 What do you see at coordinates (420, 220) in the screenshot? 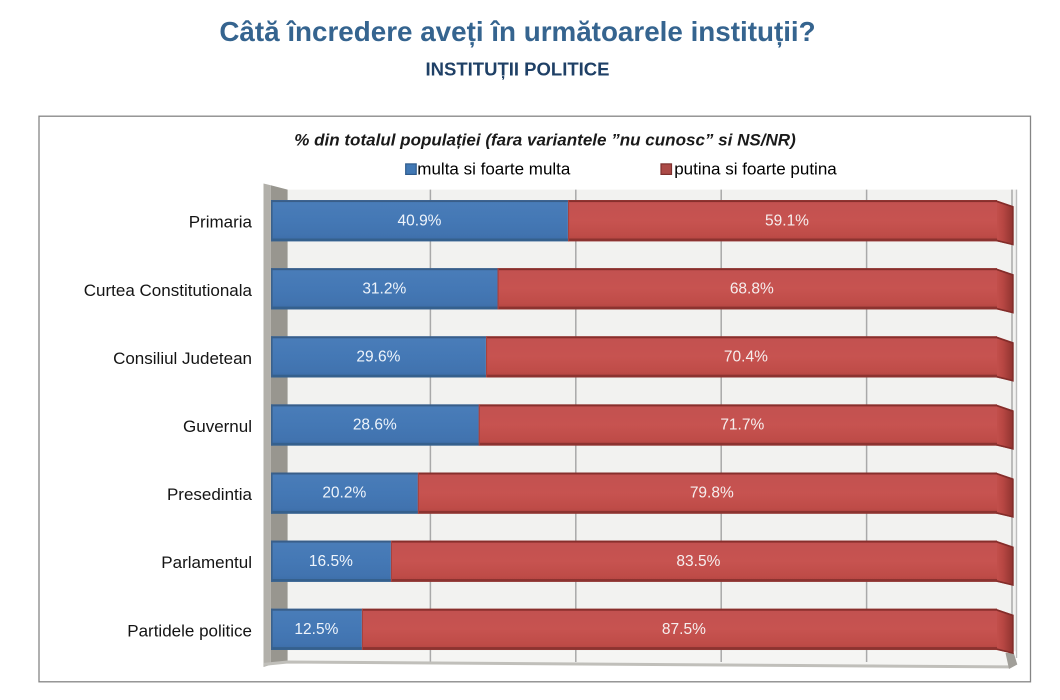
I see `svg-text: 40.9%` at bounding box center [420, 220].